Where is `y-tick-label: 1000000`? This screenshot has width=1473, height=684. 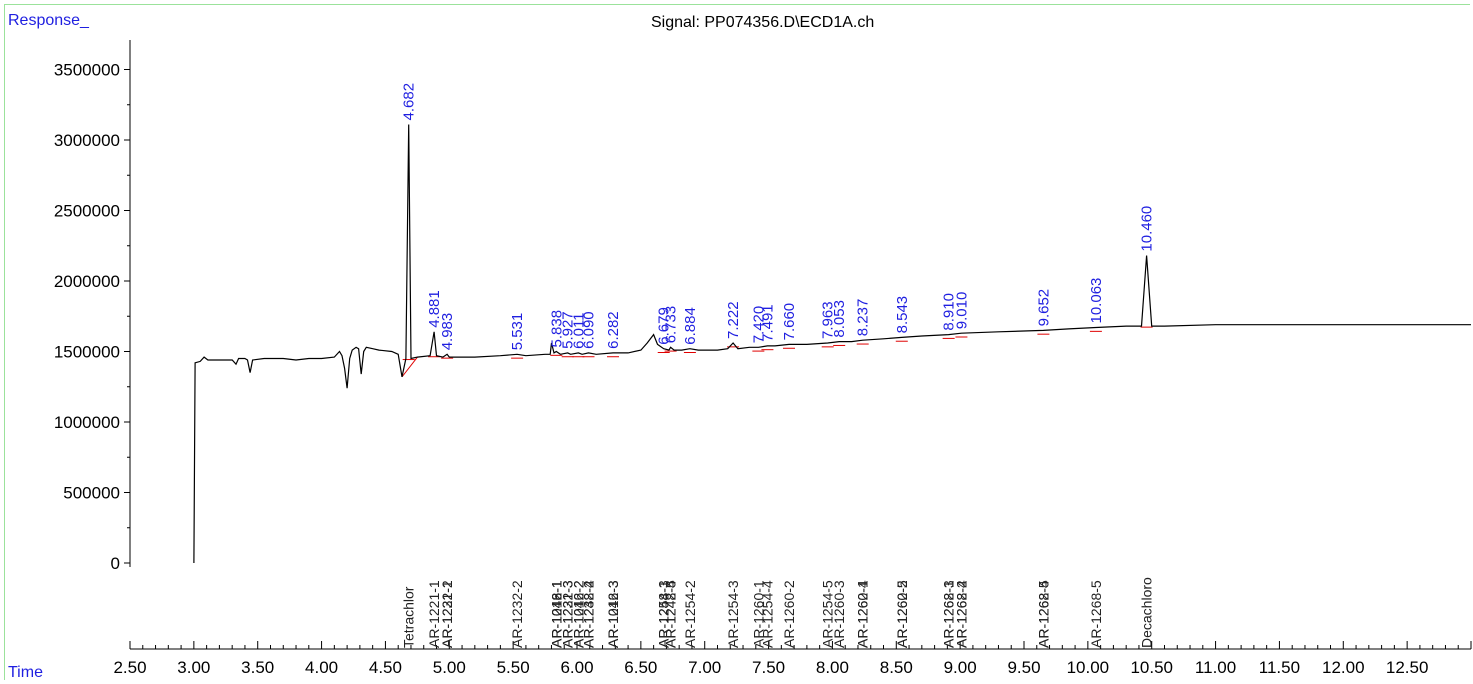 y-tick-label: 1000000 is located at coordinates (87, 422).